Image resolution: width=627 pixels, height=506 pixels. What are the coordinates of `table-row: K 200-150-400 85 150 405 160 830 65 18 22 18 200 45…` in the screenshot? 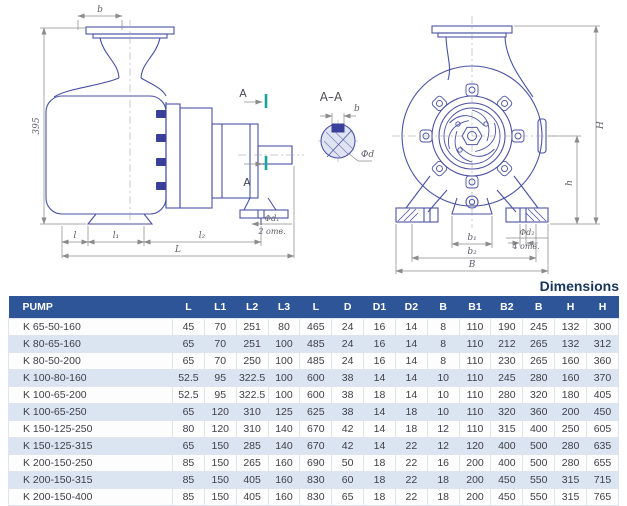 It's located at (314, 497).